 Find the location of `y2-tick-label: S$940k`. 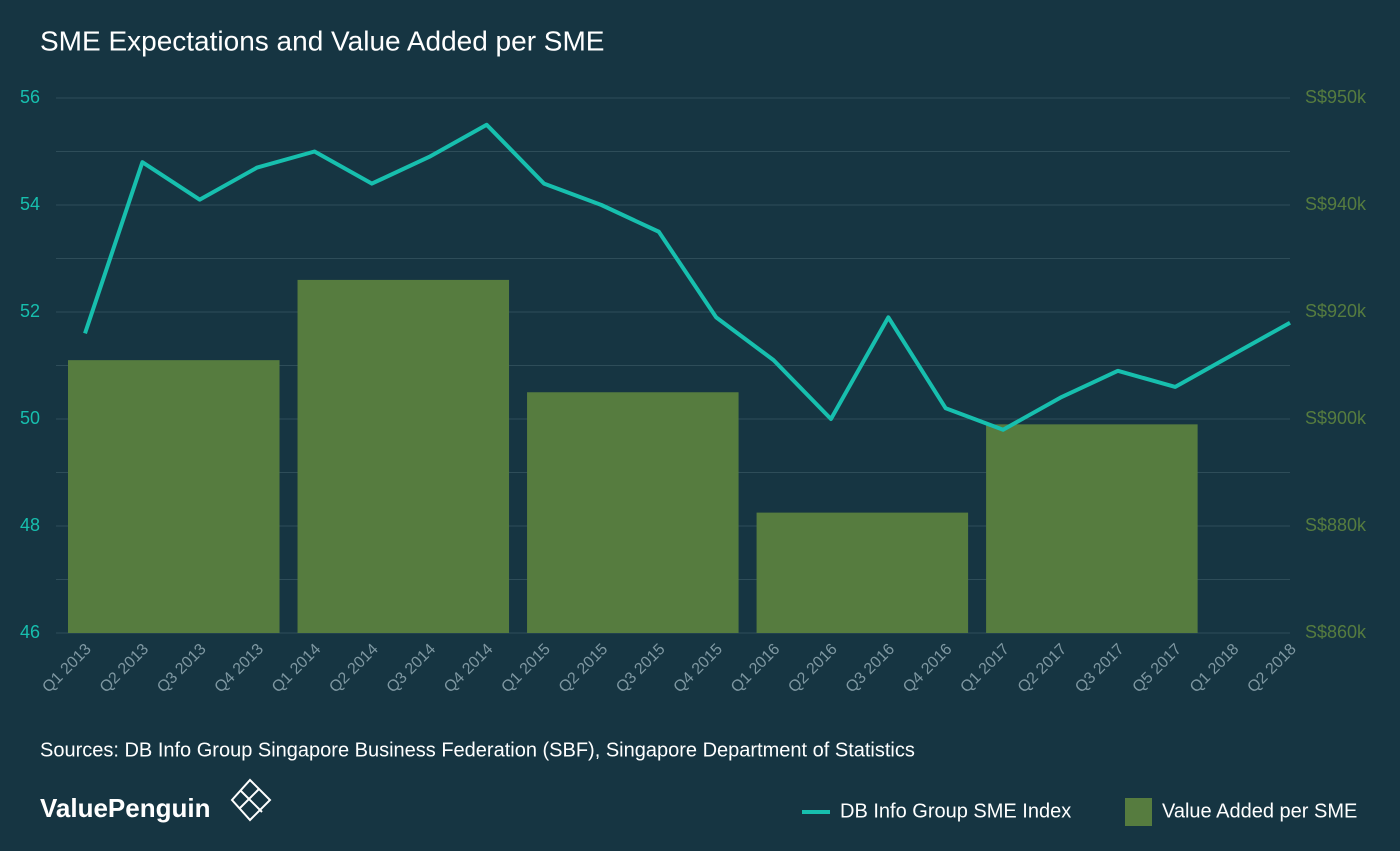

y2-tick-label: S$940k is located at coordinates (1336, 204).